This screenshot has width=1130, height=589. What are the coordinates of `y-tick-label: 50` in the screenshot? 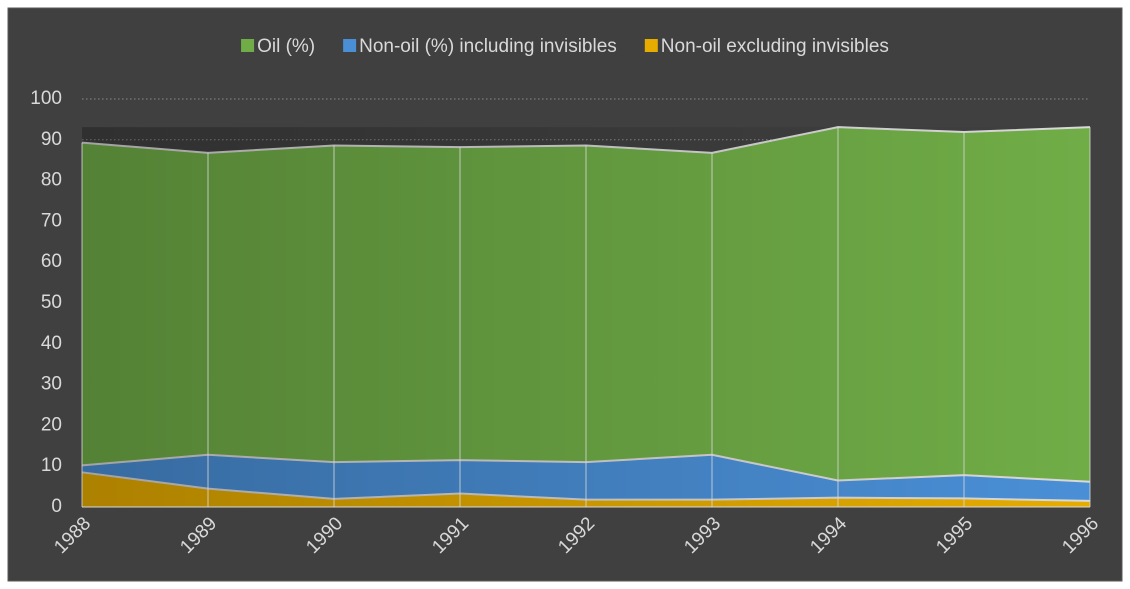 It's located at (51, 302).